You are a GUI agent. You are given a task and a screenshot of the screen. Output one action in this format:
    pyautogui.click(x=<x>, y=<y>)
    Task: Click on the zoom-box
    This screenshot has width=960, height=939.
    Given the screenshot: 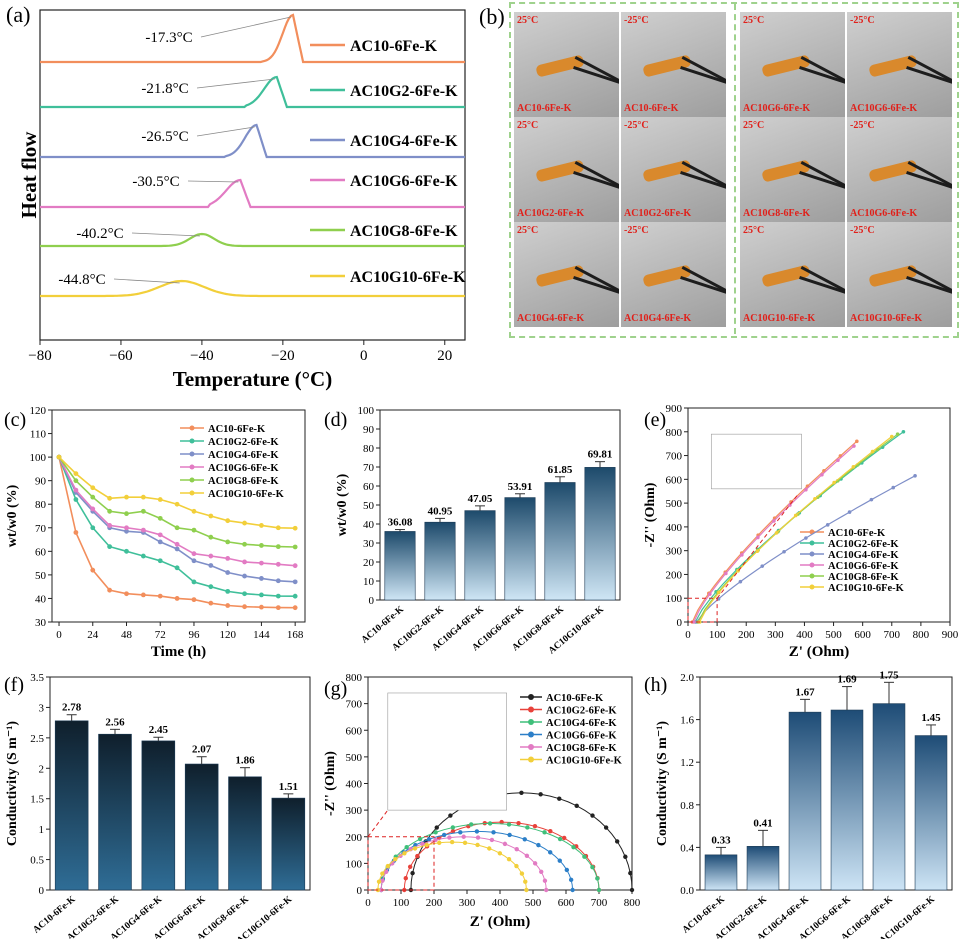 What is the action you would take?
    pyautogui.click(x=401, y=863)
    